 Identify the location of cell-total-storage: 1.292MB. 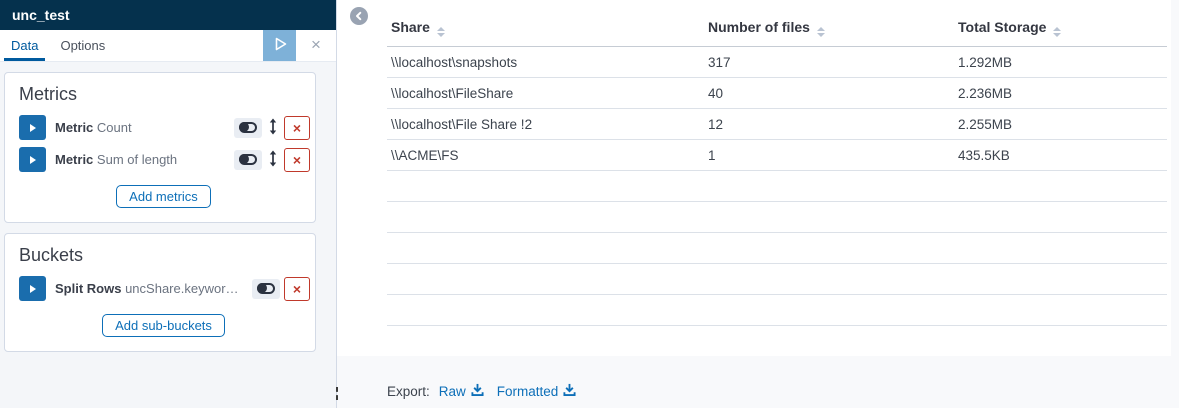
(1060, 62).